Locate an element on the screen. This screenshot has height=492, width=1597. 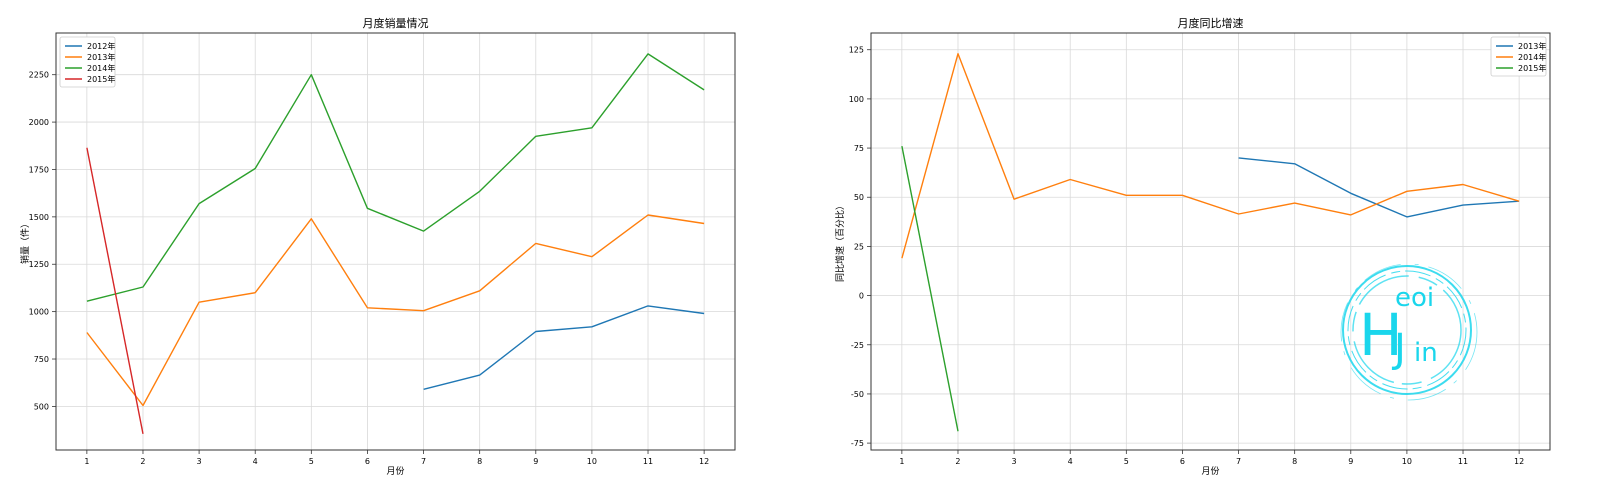
y-tick-label: 1250 is located at coordinates (39, 264).